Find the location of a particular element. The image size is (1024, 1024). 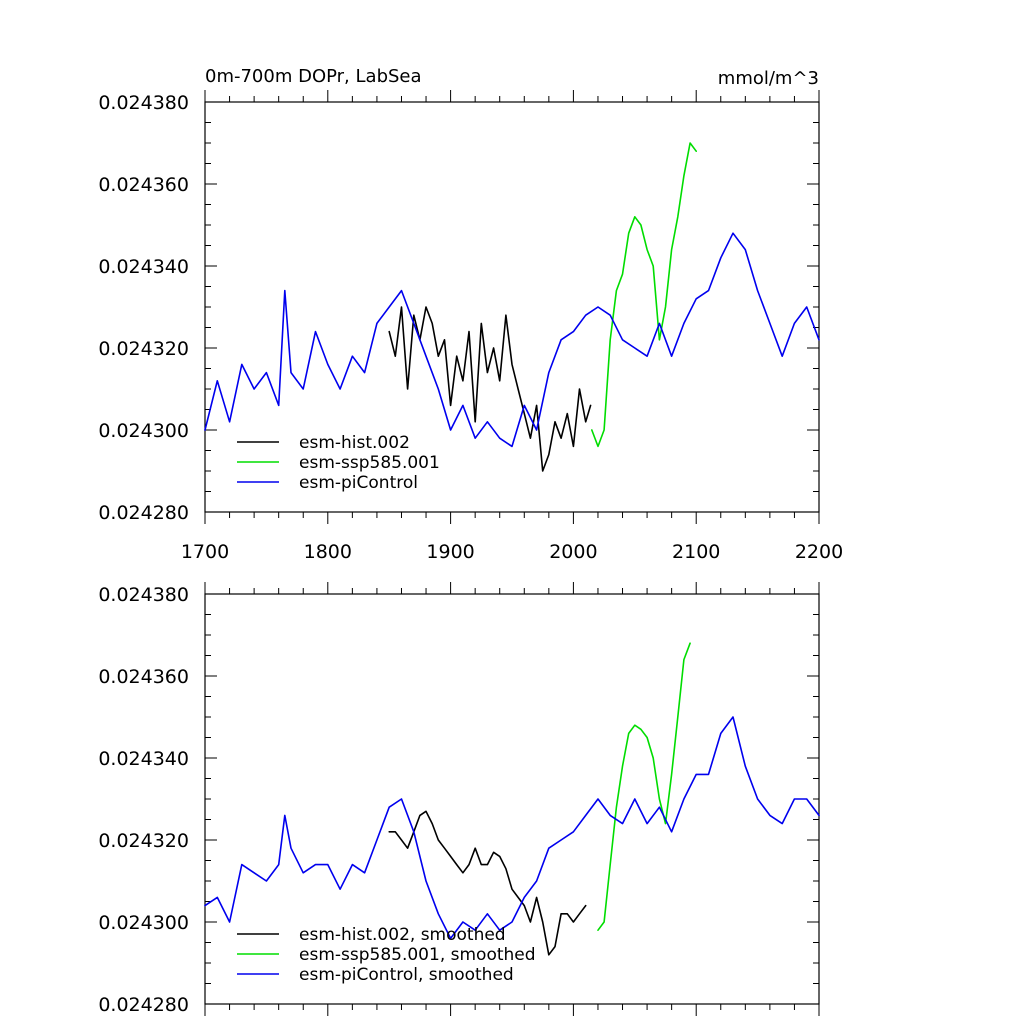

bottom-ytick-label: 0.024340 is located at coordinates (143, 759).